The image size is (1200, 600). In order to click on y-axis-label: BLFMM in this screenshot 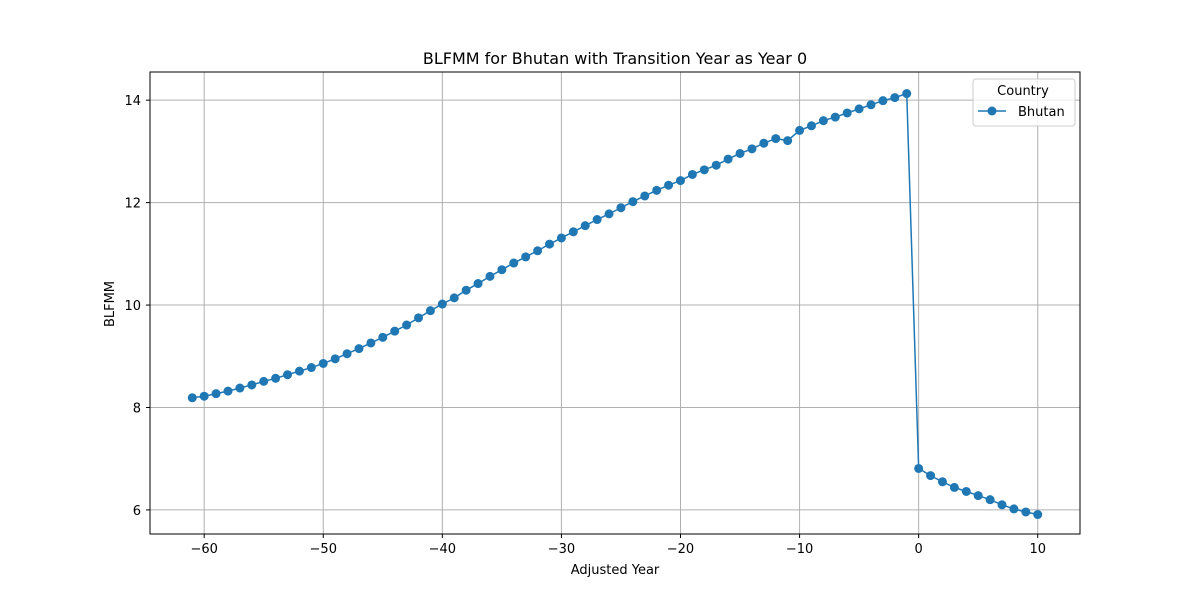, I will do `click(110, 304)`.